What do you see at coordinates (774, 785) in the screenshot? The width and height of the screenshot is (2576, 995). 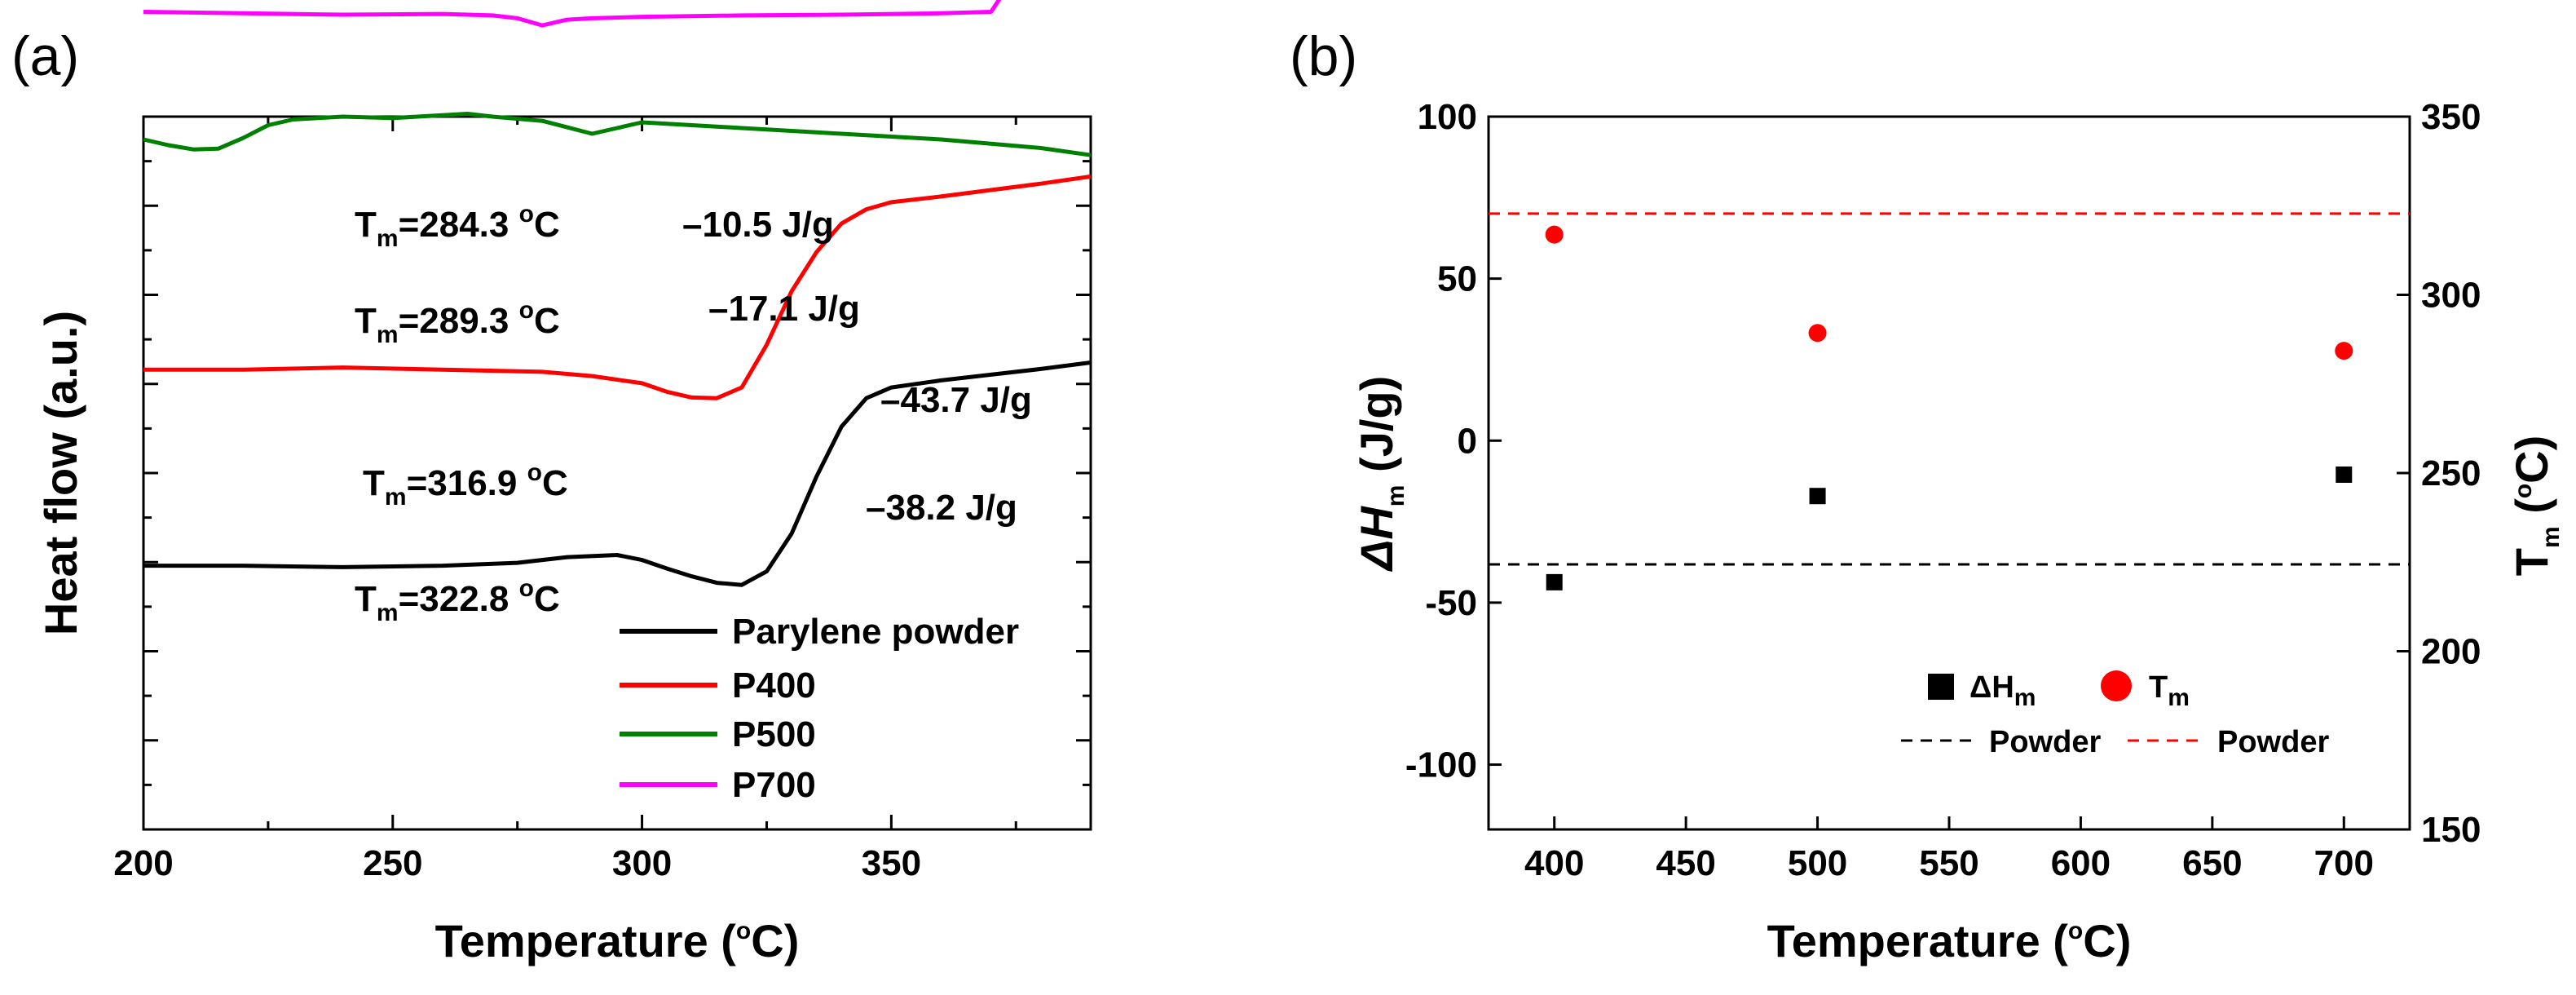 I see `legend-label-p700: P700` at bounding box center [774, 785].